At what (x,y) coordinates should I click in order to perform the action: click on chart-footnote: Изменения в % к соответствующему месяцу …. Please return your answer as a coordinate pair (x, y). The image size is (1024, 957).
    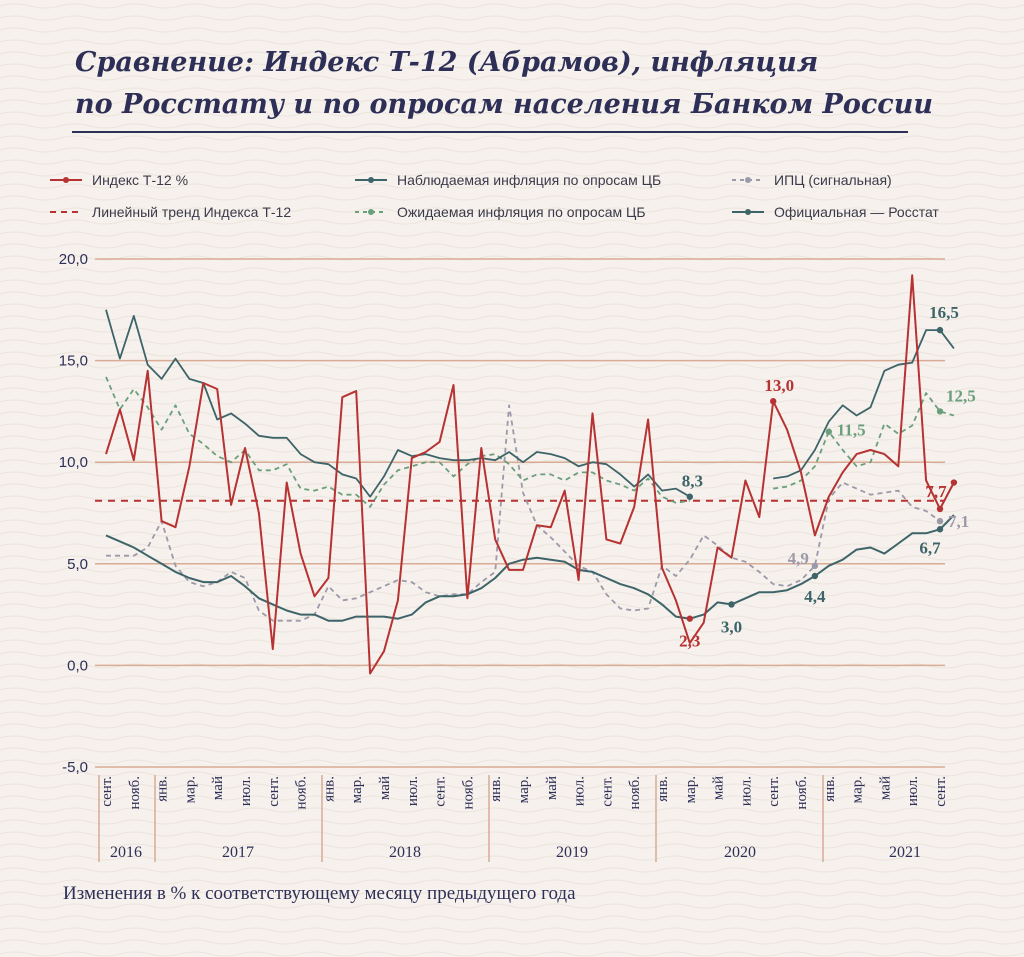
    Looking at the image, I should click on (319, 893).